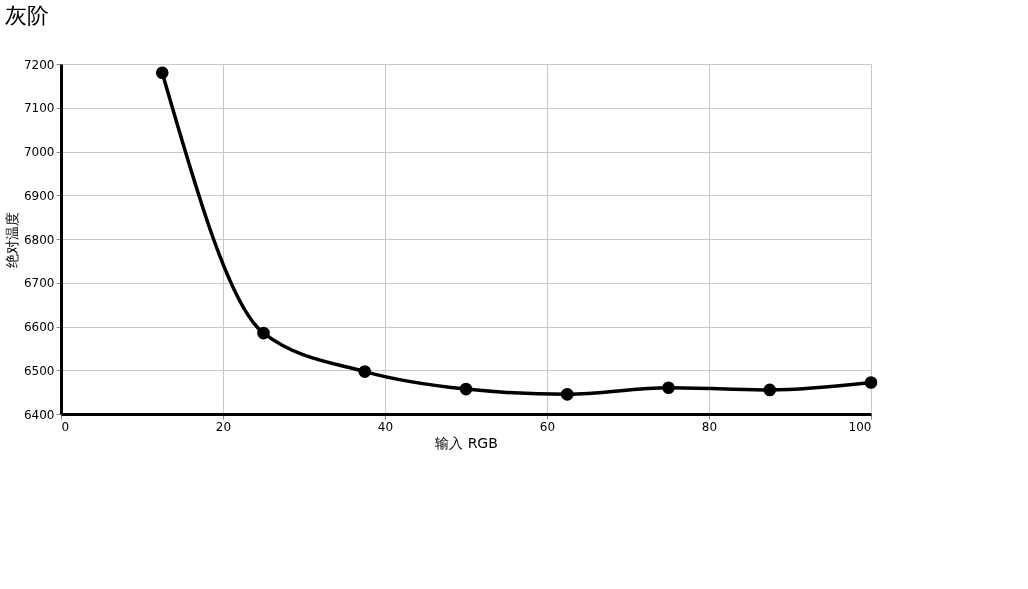 The height and width of the screenshot is (589, 1028). Describe the element at coordinates (39, 327) in the screenshot. I see `y-tick-label: 6600` at that location.